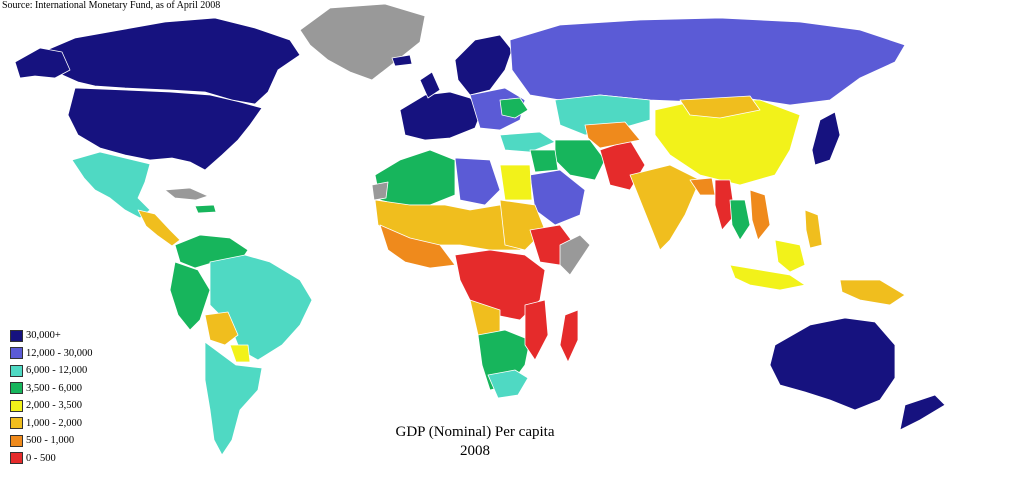  Describe the element at coordinates (42, 63) in the screenshot. I see `region-alaska` at that location.